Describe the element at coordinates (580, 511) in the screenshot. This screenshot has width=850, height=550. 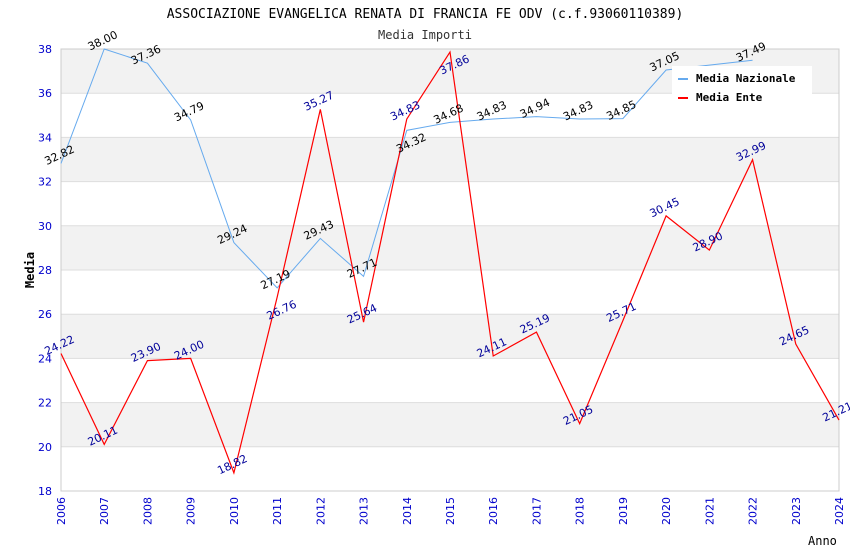
I see `x-tick-label: 2018` at that location.